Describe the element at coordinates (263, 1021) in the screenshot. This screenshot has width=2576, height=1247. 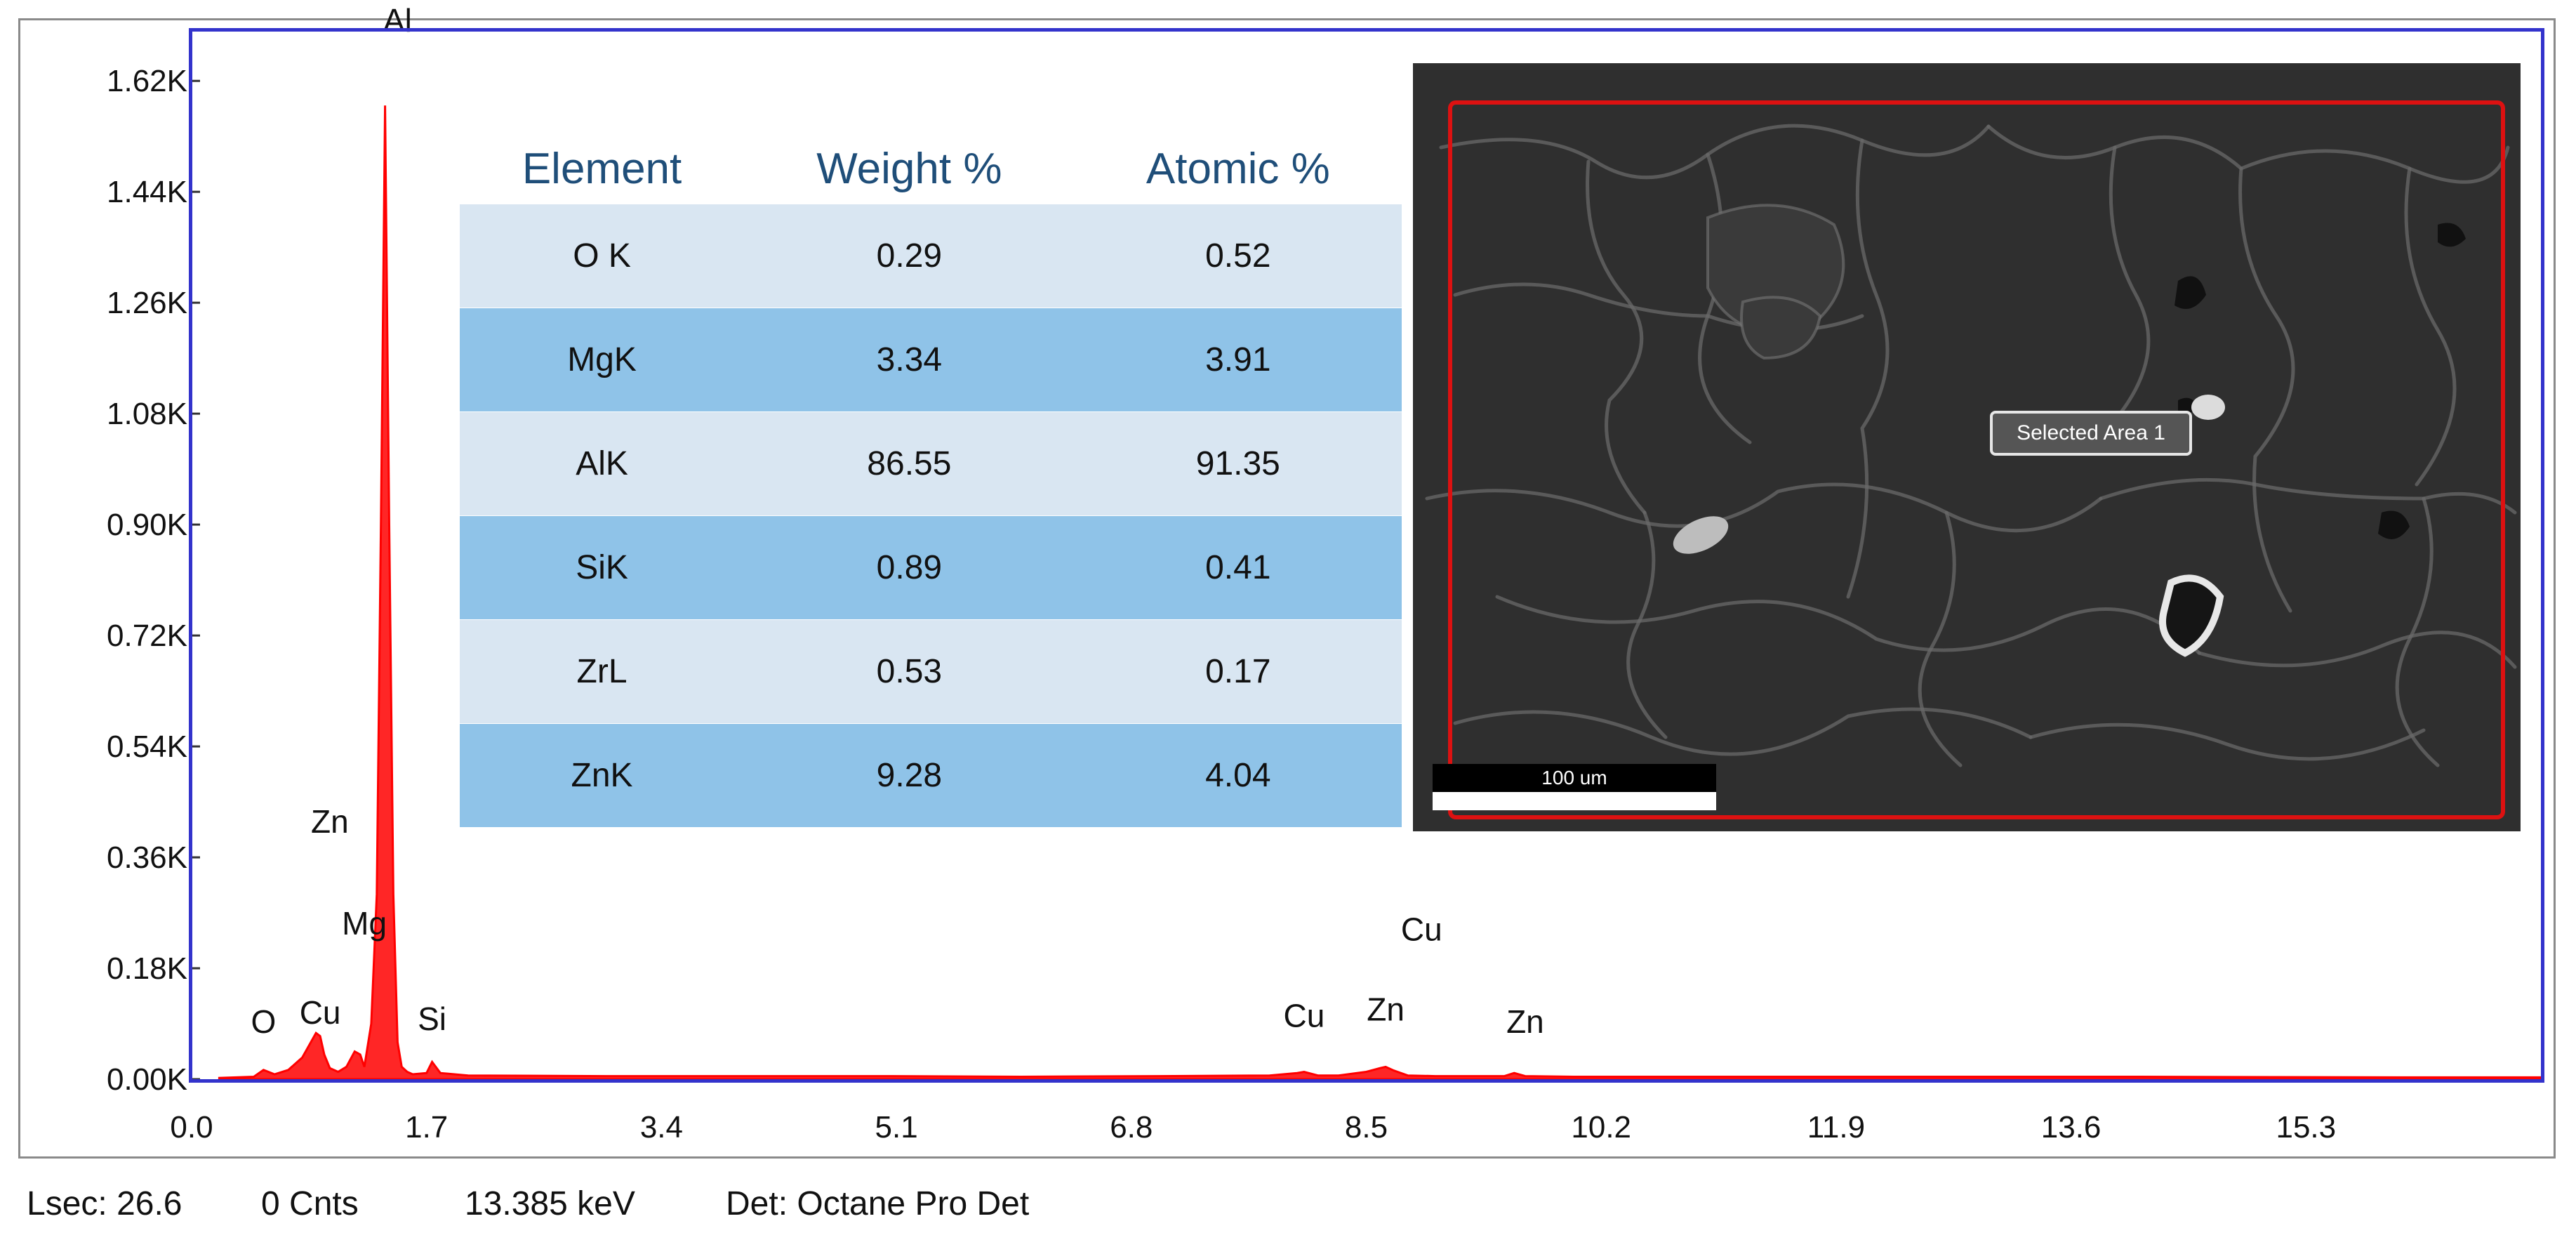
I see `peak-label-o: O` at that location.